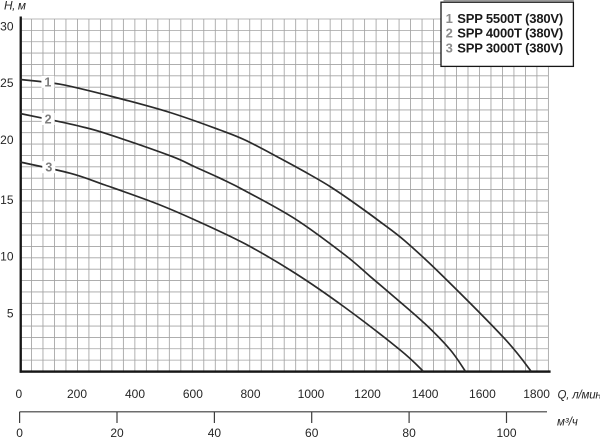  I want to click on svg-text: 200, so click(77, 394).